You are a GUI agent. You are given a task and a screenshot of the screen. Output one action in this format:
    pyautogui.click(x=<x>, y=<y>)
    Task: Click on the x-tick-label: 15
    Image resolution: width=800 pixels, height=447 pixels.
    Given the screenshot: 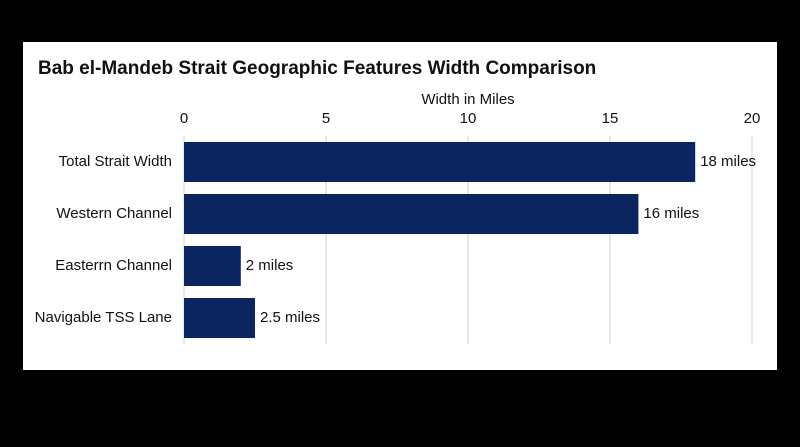 What is the action you would take?
    pyautogui.click(x=610, y=118)
    